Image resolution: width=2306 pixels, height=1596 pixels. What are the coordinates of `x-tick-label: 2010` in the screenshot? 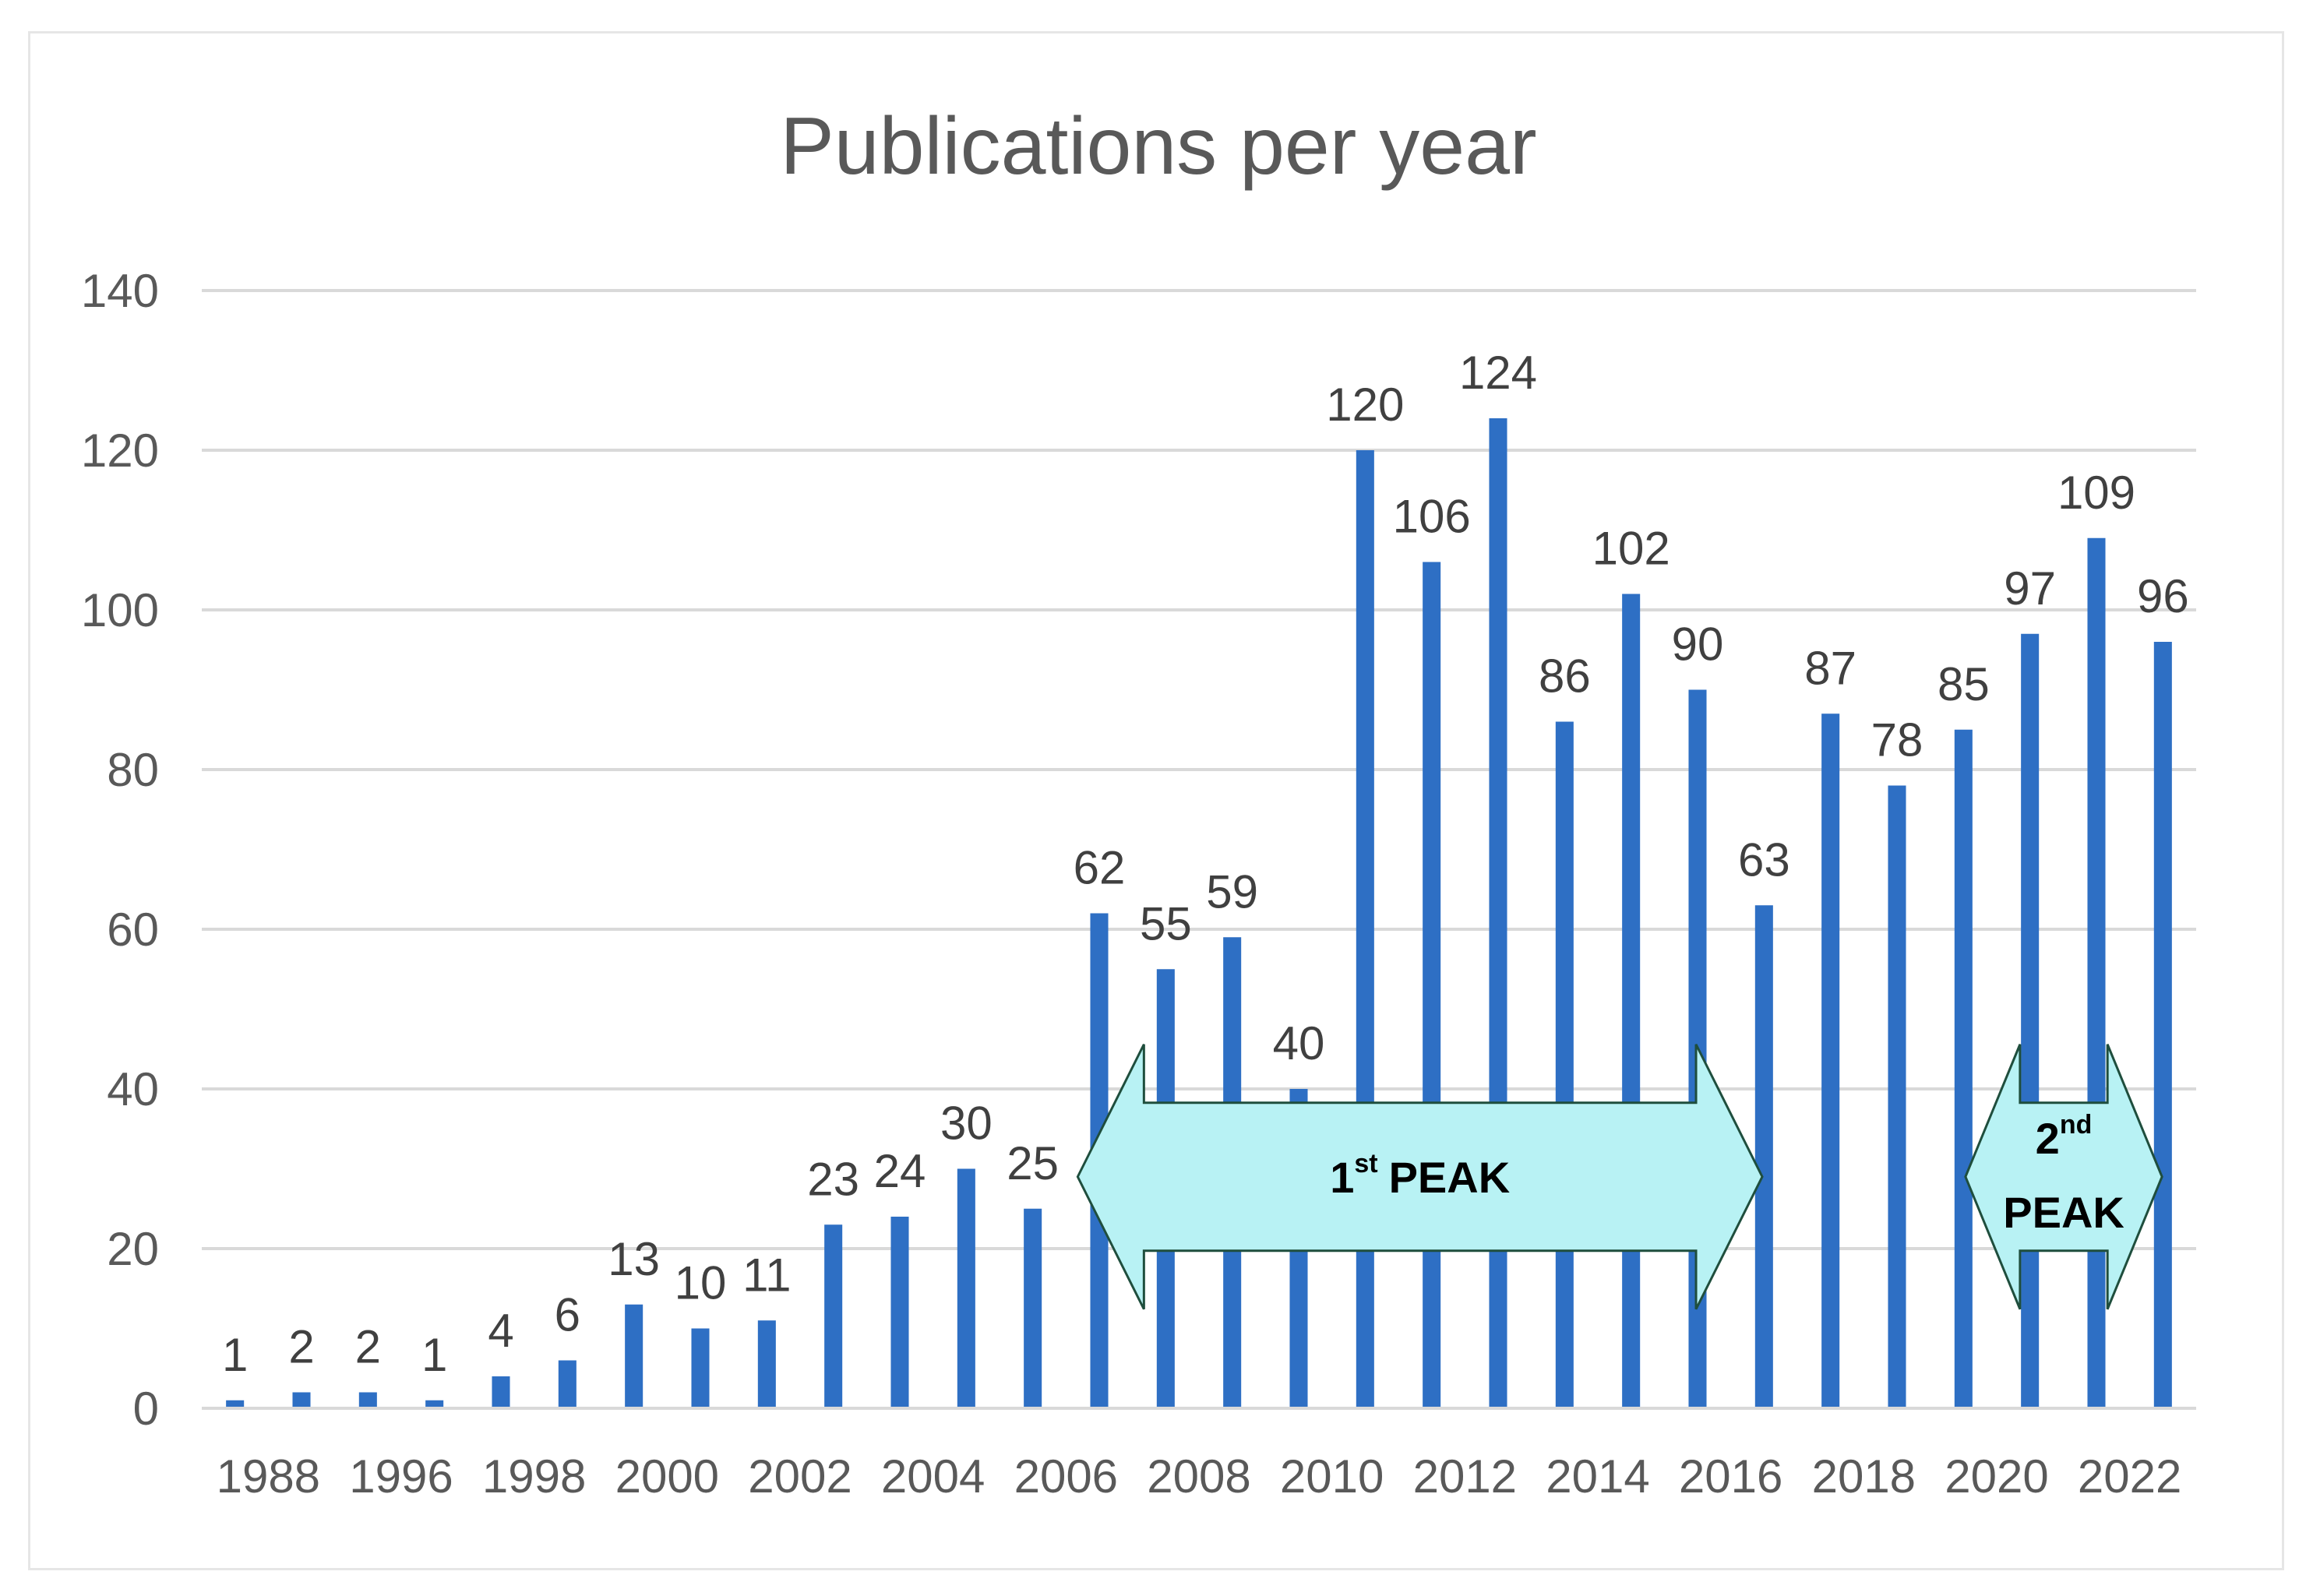 It's located at (1332, 1476).